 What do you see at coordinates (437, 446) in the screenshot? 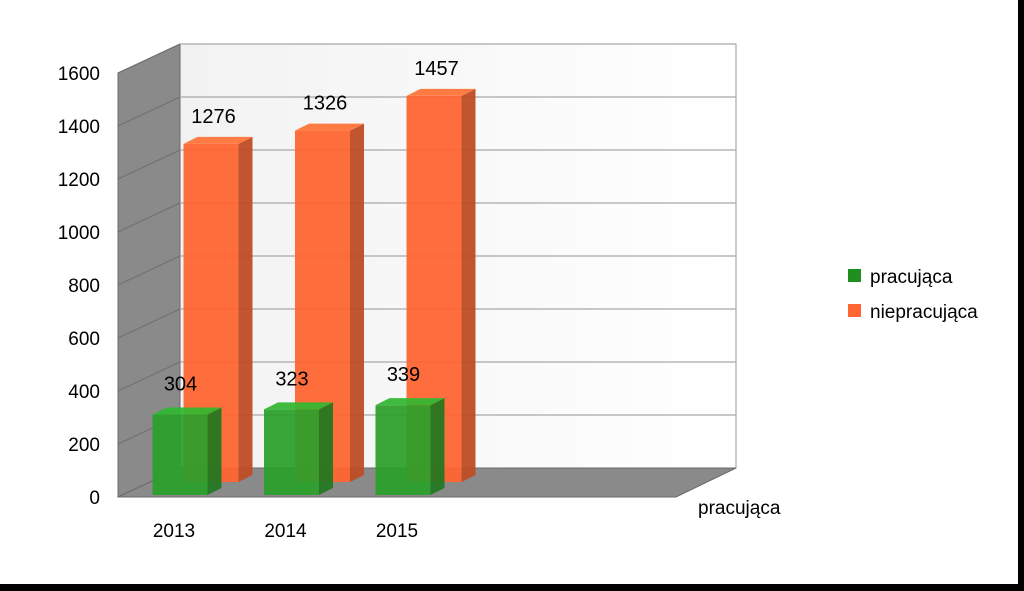
I see `bar-pracujaca-2015-side` at bounding box center [437, 446].